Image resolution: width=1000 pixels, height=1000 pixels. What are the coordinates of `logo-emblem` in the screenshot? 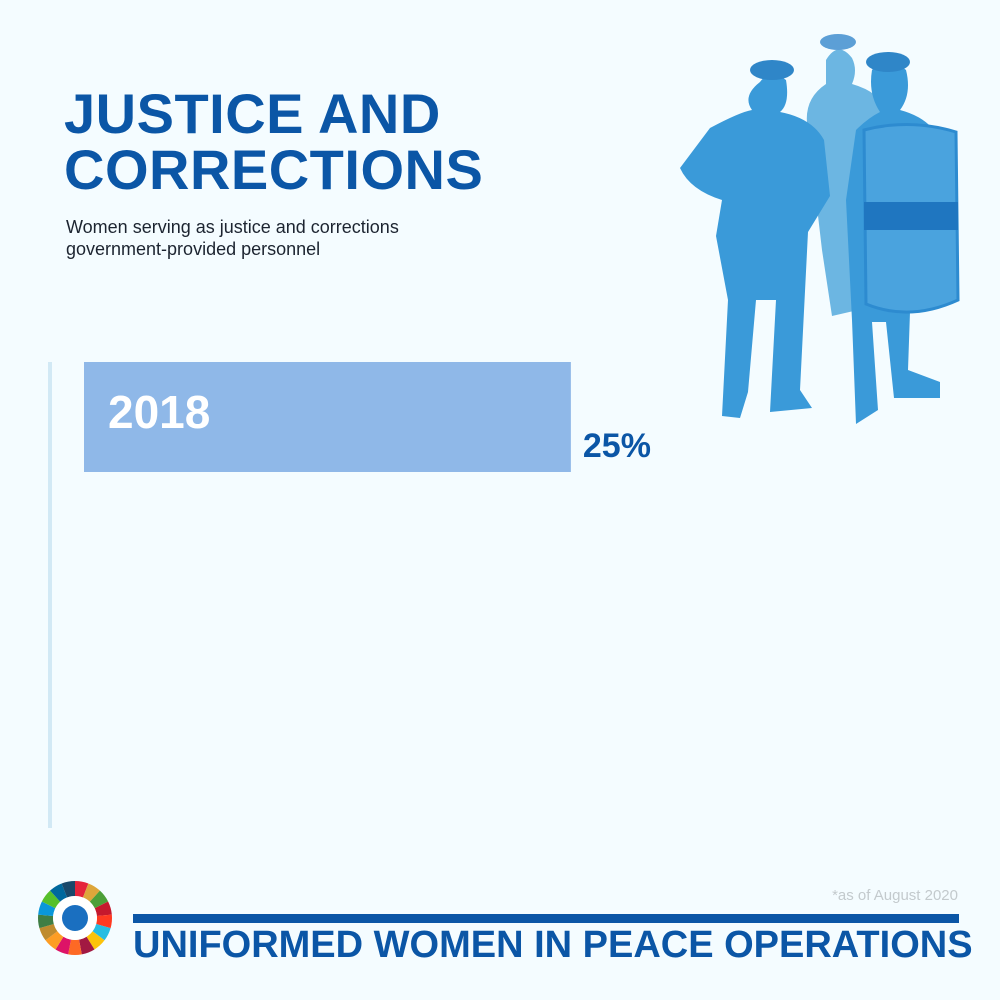 It's located at (75, 918).